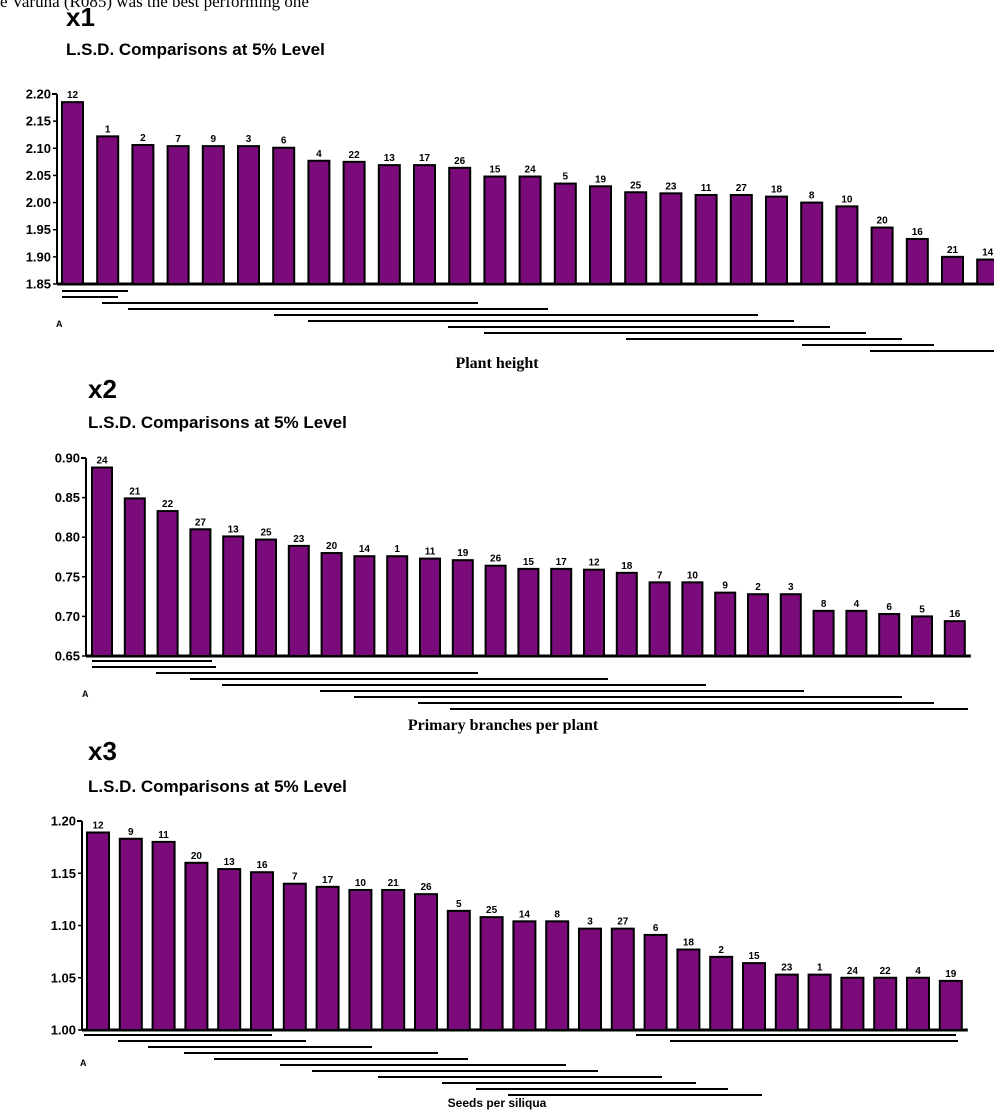 The width and height of the screenshot is (994, 1116). Describe the element at coordinates (953, 250) in the screenshot. I see `bar-label: 21` at that location.